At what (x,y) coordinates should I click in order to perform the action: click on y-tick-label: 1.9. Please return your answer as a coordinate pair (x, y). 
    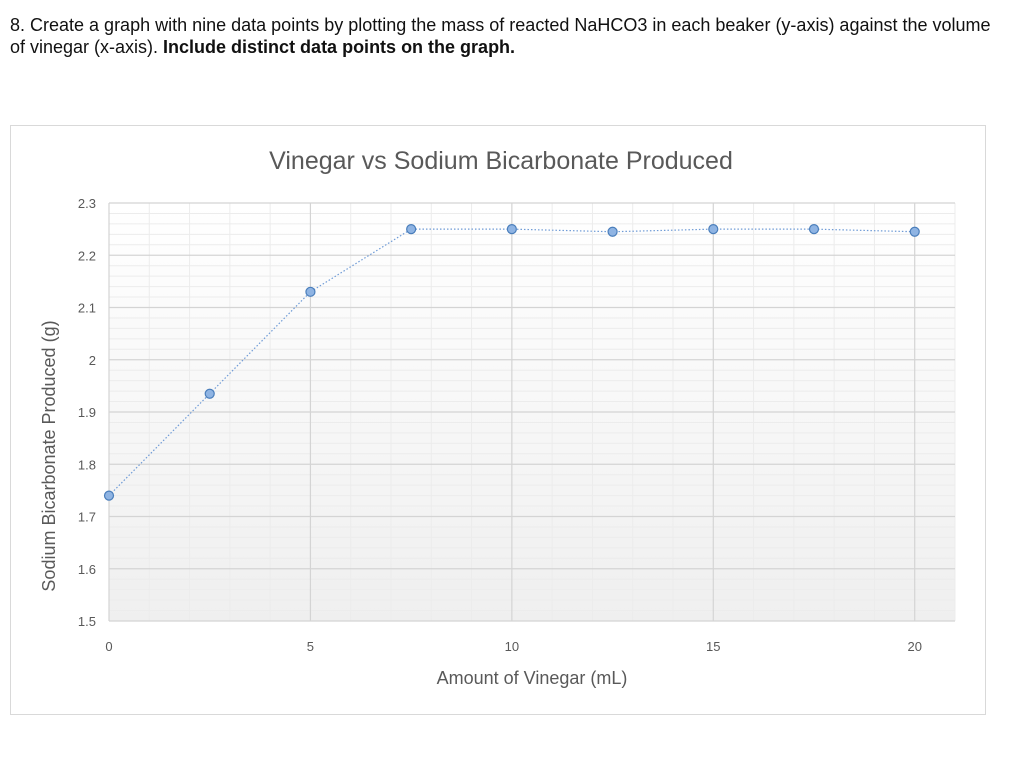
    Looking at the image, I should click on (87, 412).